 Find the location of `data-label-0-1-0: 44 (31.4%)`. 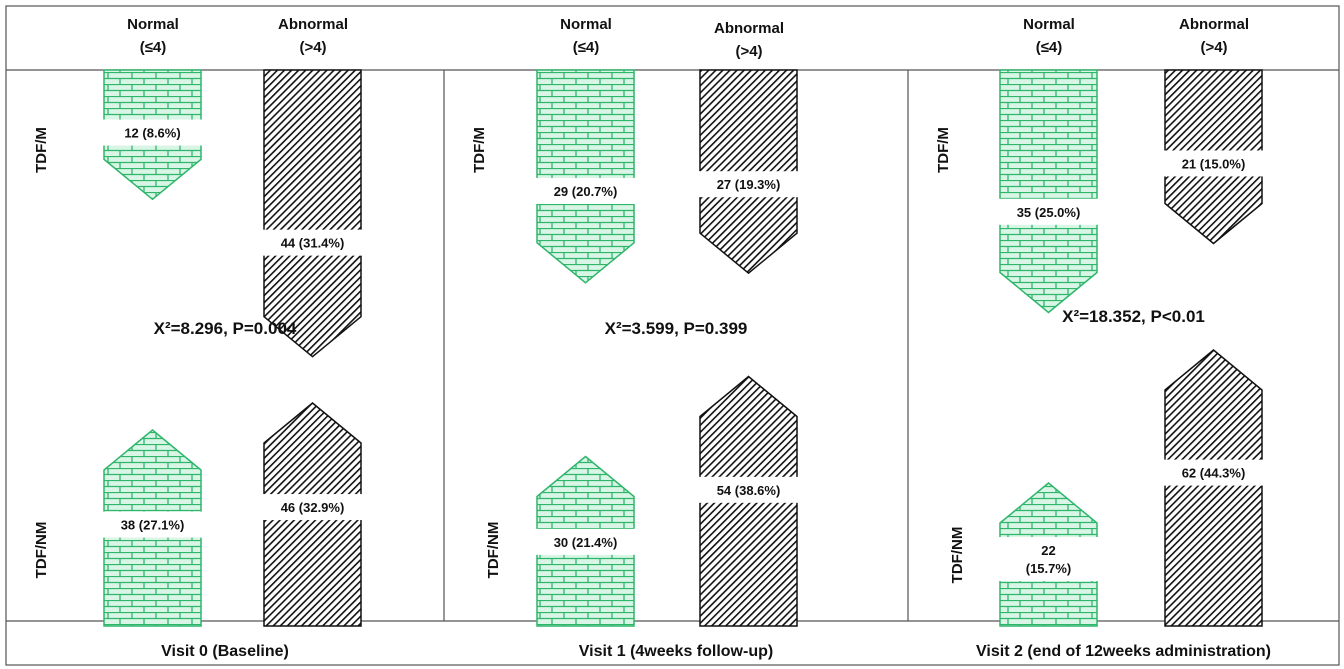

data-label-0-1-0: 44 (31.4%) is located at coordinates (313, 243).